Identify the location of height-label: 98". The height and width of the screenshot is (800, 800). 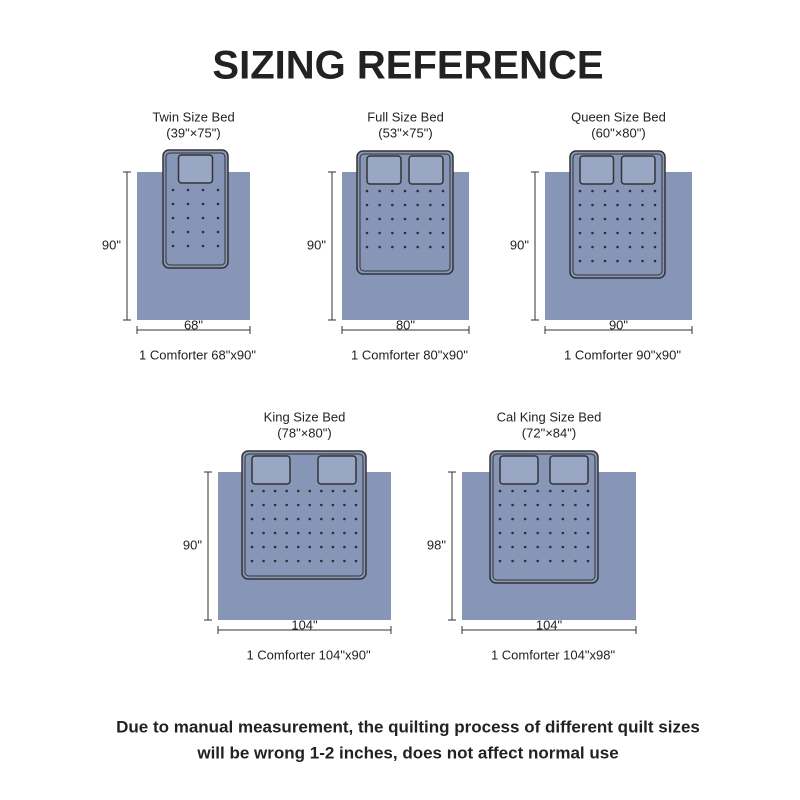
(436, 544).